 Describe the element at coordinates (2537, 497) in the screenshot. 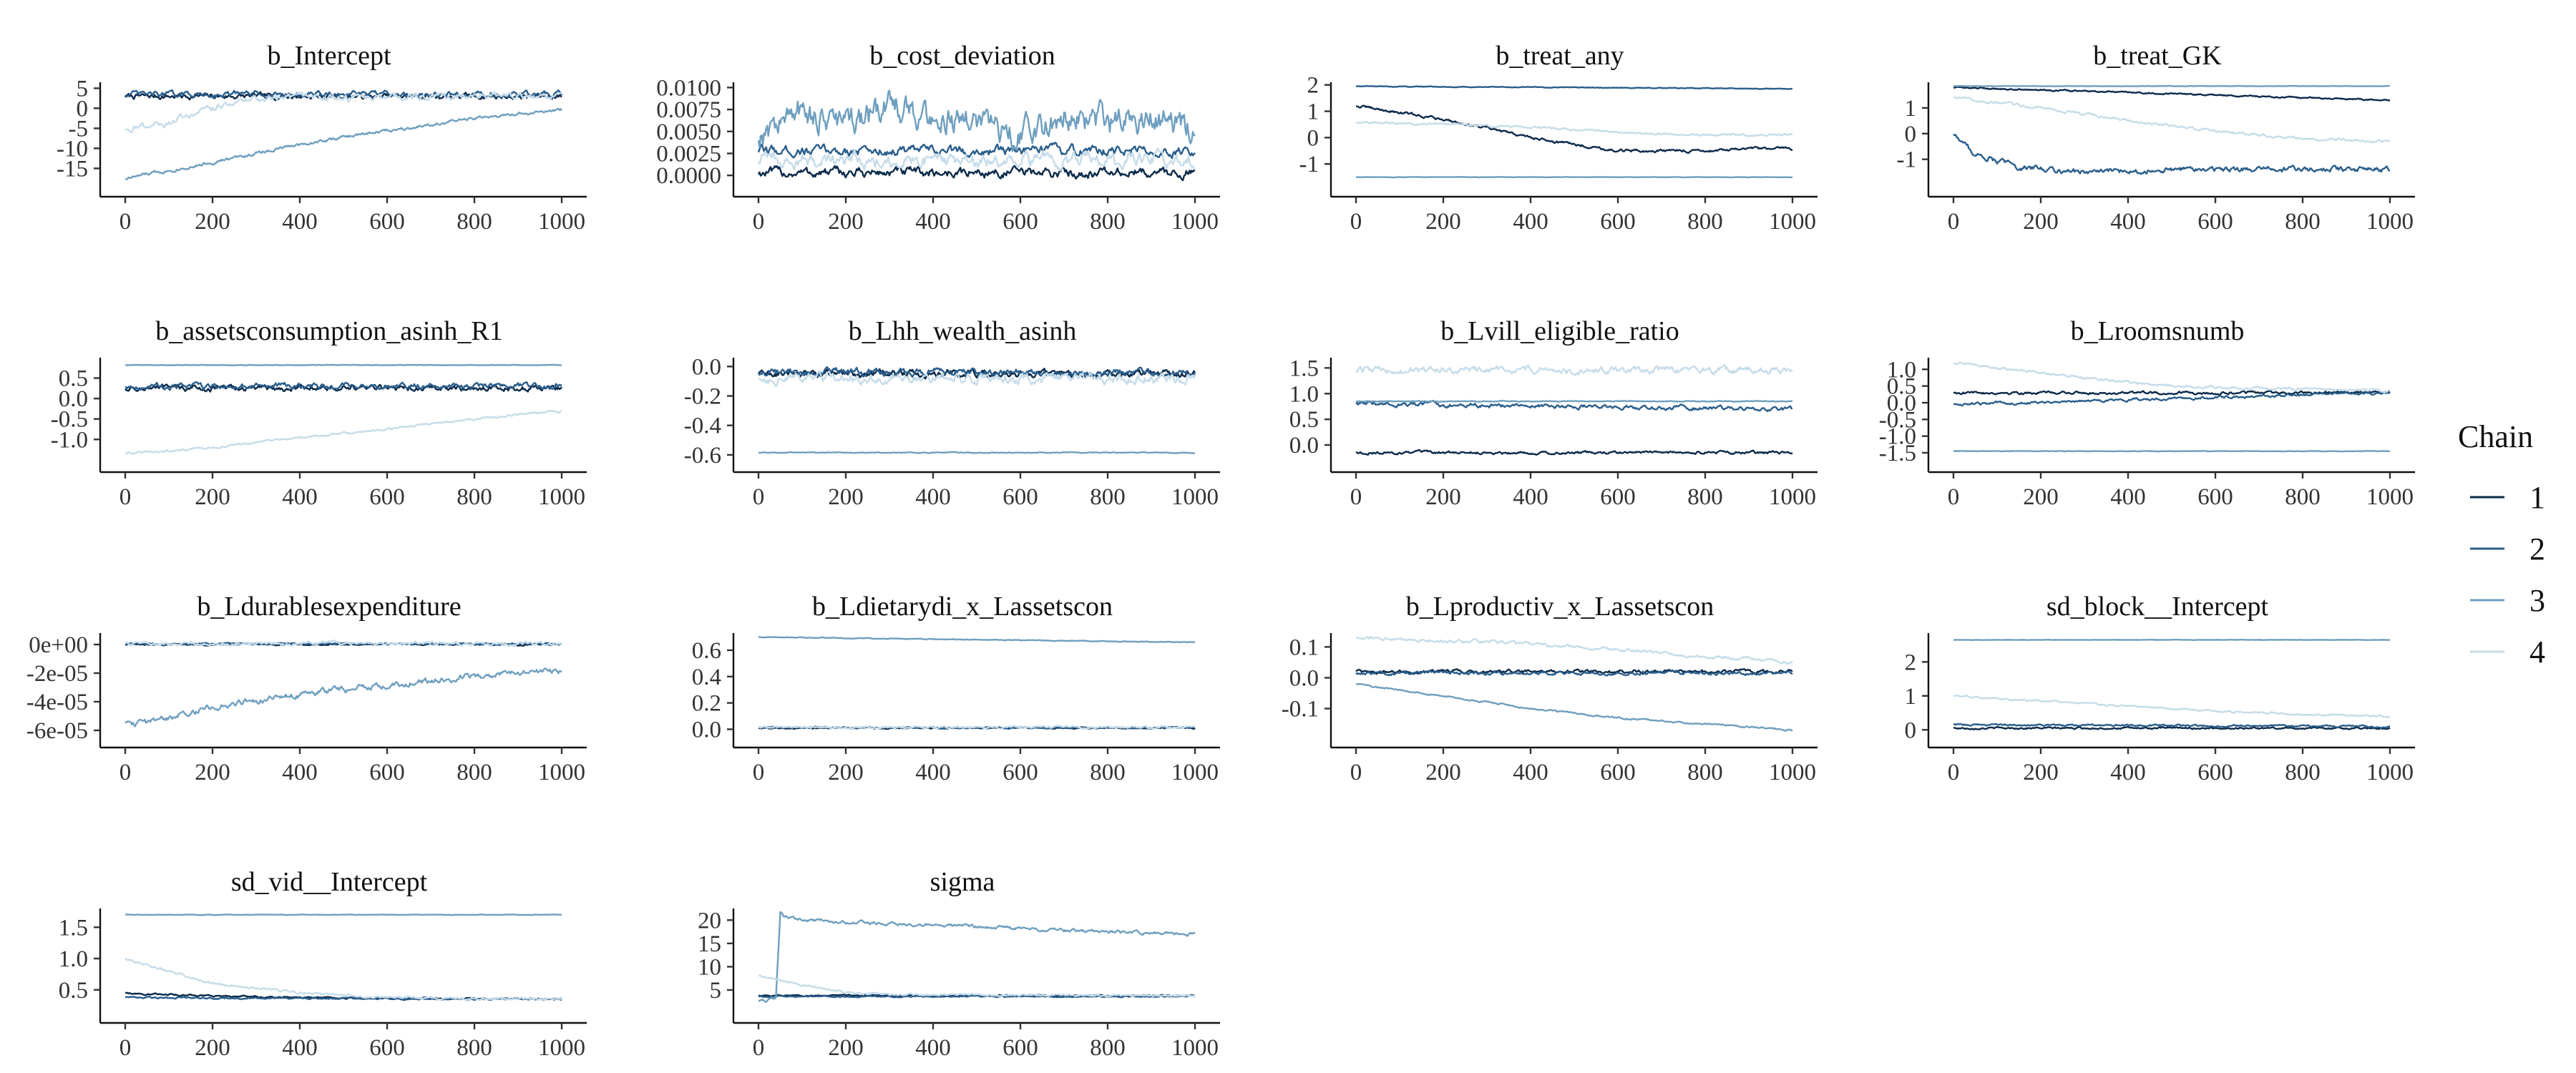

I see `legend-label-chain-1: 1` at that location.